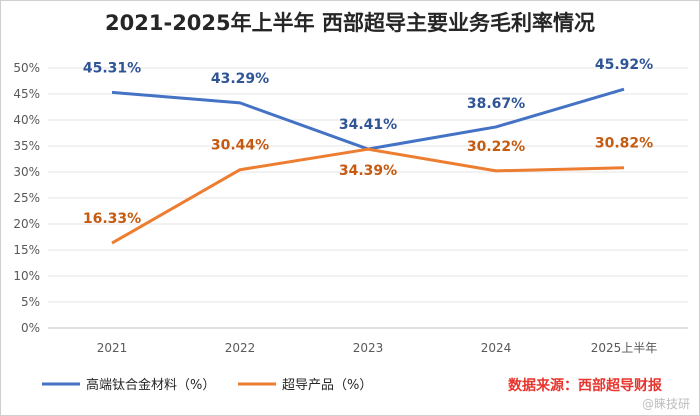 The height and width of the screenshot is (416, 700). I want to click on y-tick-label: 30%, so click(26, 172).